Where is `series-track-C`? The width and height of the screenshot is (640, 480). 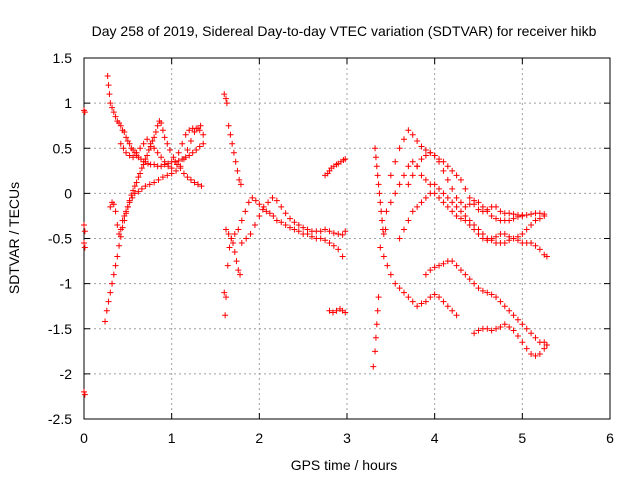
series-track-C is located at coordinates (155, 179).